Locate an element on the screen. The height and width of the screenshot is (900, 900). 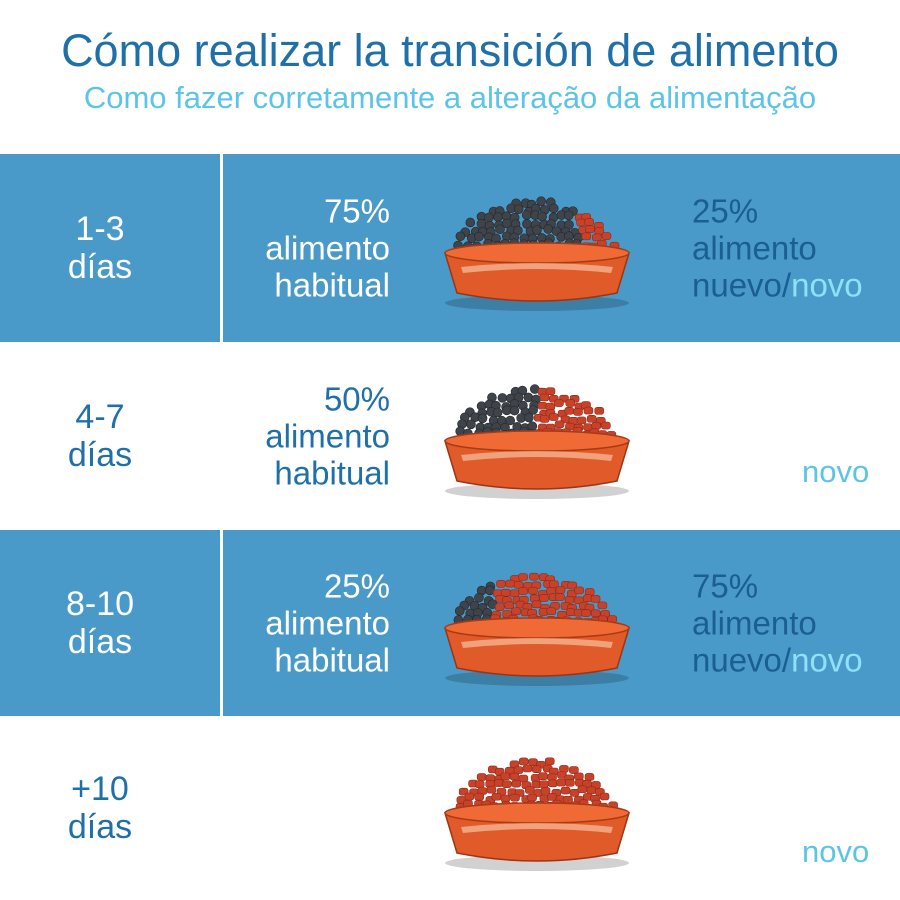
kibble-mound is located at coordinates (536, 412).